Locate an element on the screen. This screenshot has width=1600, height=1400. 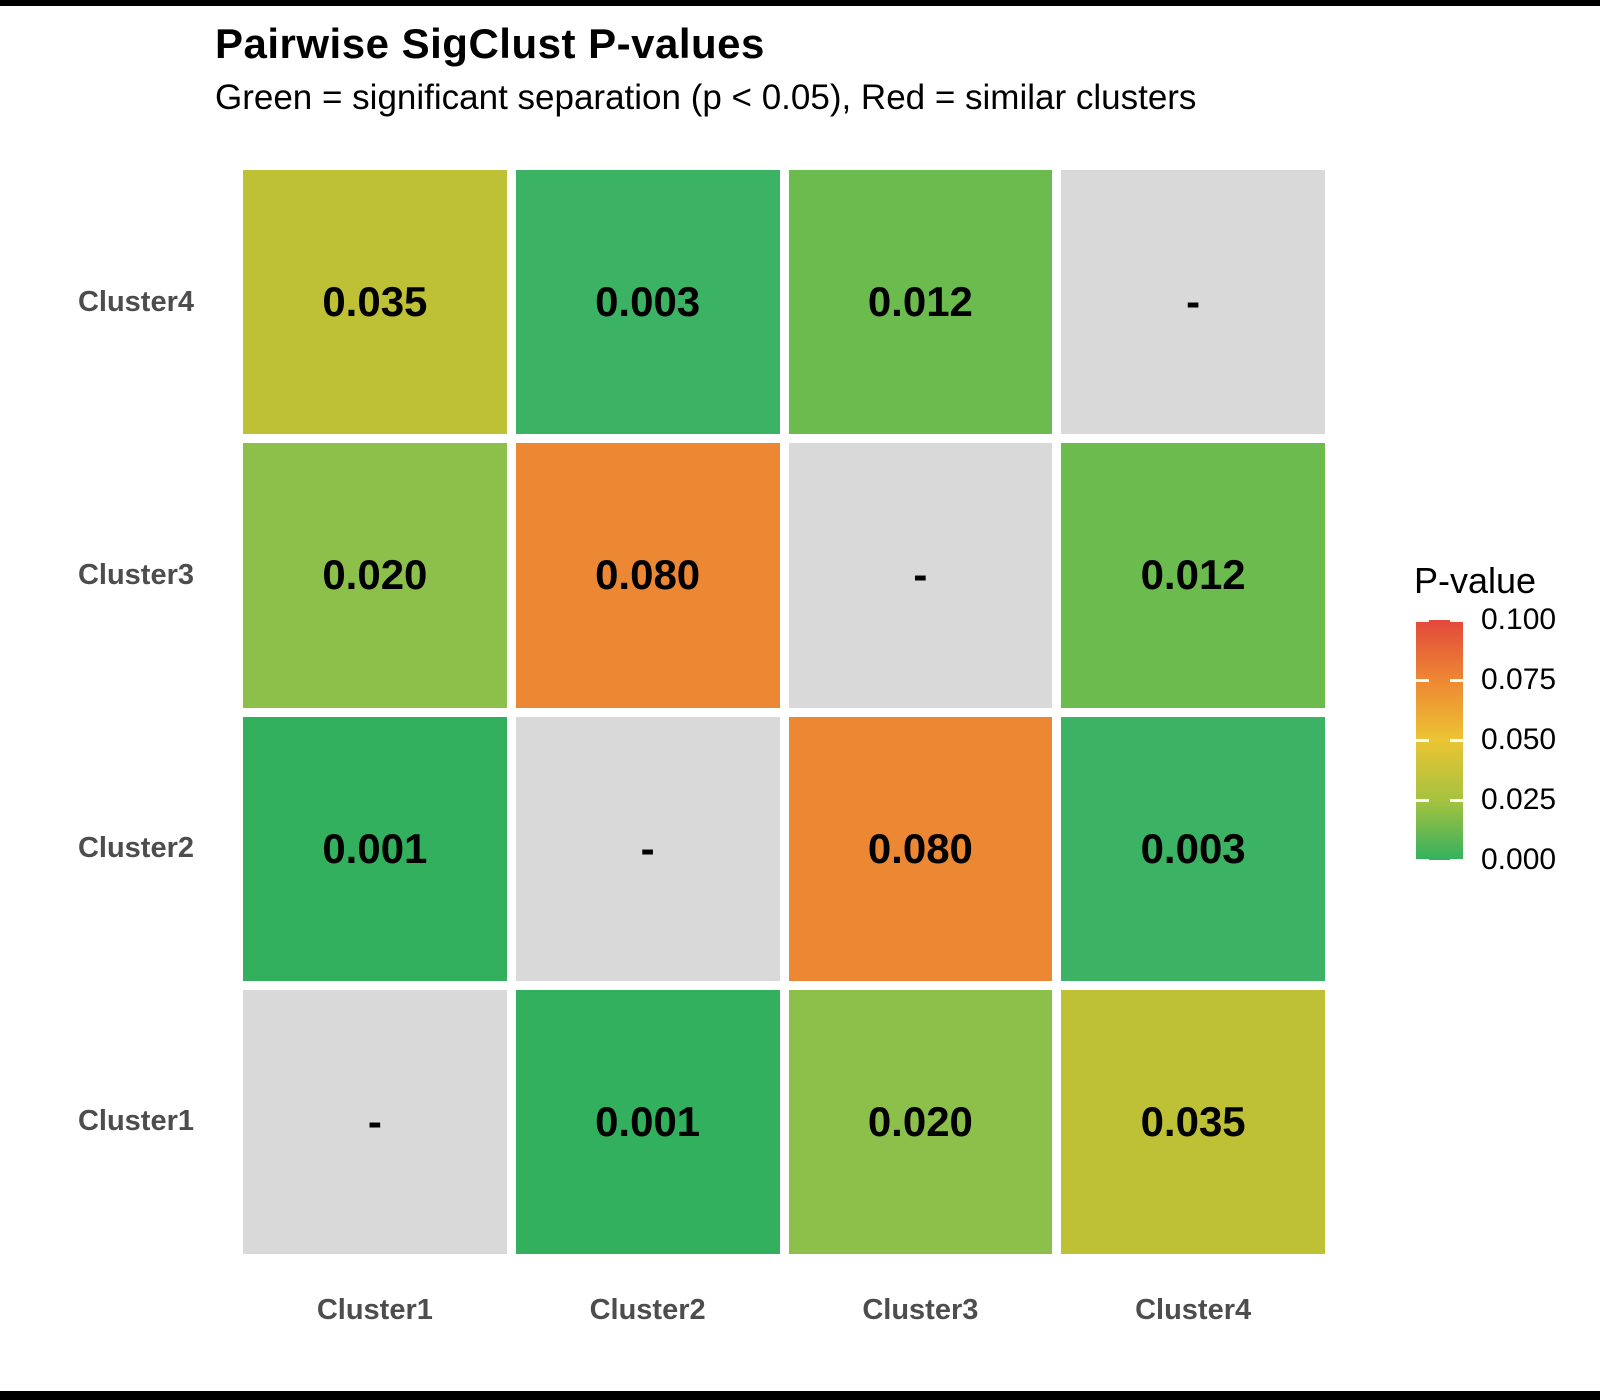
heatmap-cell-Cluster3-Cluster3: - is located at coordinates (920, 575).